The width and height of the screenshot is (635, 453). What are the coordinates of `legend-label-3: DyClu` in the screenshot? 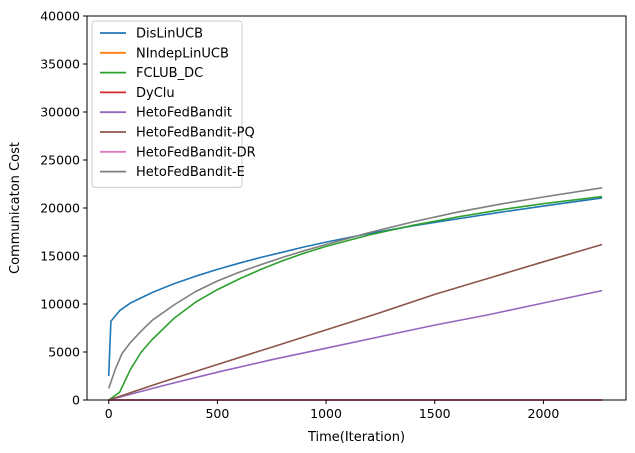 It's located at (155, 93).